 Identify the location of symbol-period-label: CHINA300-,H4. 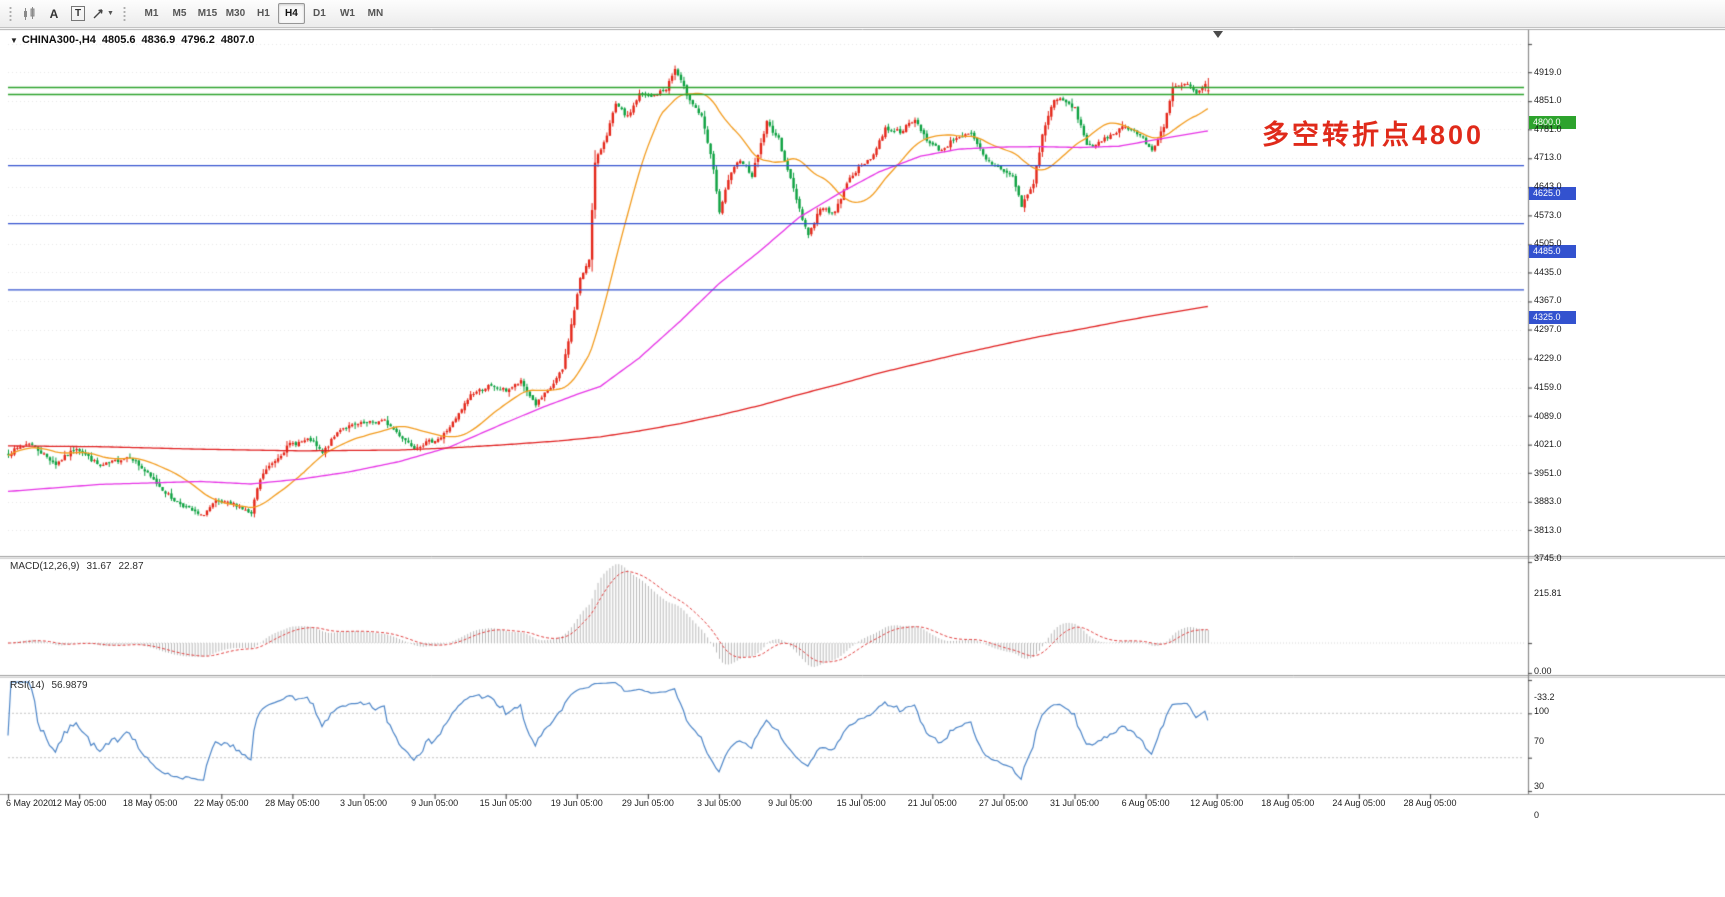
(58, 40).